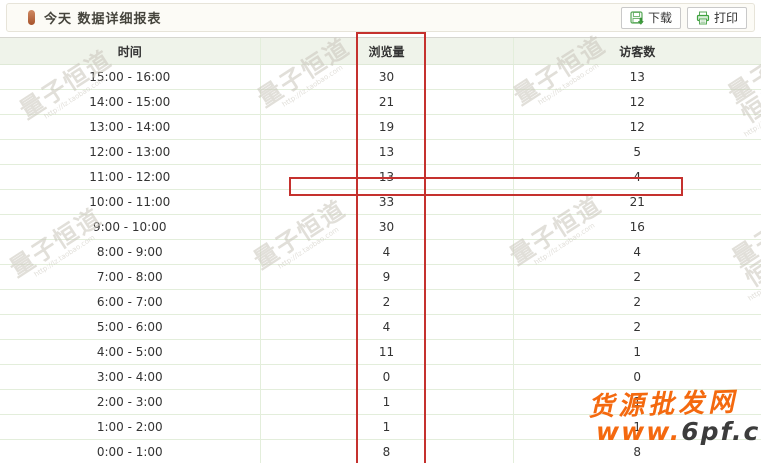  What do you see at coordinates (130, 451) in the screenshot?
I see `time-cell: 0:00 - 1:00` at bounding box center [130, 451].